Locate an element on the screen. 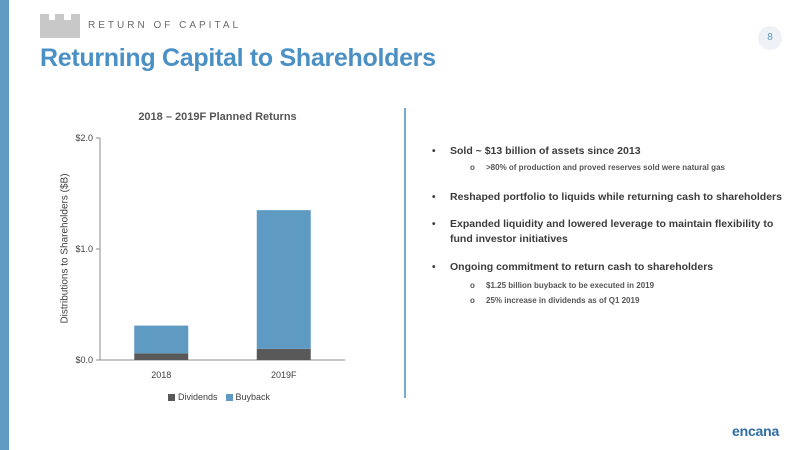 The height and width of the screenshot is (450, 800). legend-item-buyback: Buyback is located at coordinates (248, 397).